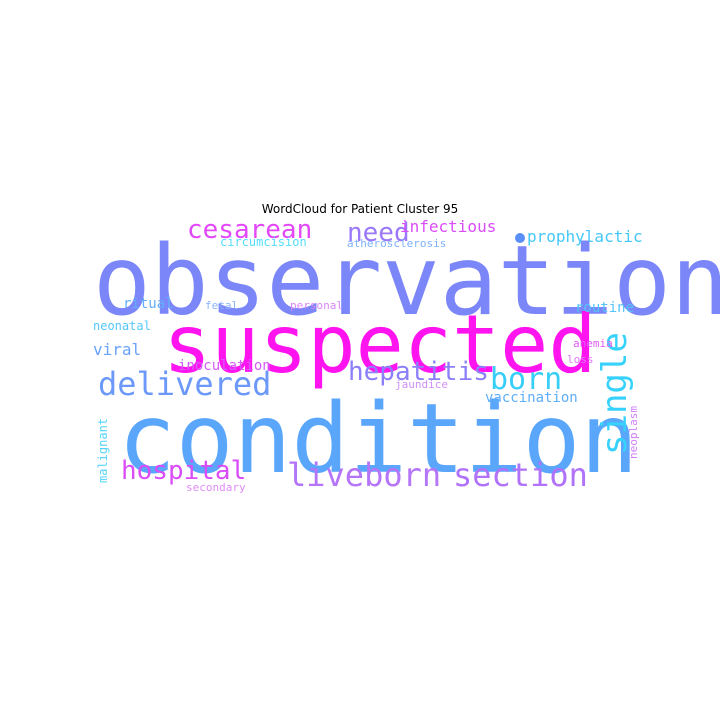 Image resolution: width=720 pixels, height=720 pixels. Describe the element at coordinates (185, 384) in the screenshot. I see `word-delivered: delivered` at that location.